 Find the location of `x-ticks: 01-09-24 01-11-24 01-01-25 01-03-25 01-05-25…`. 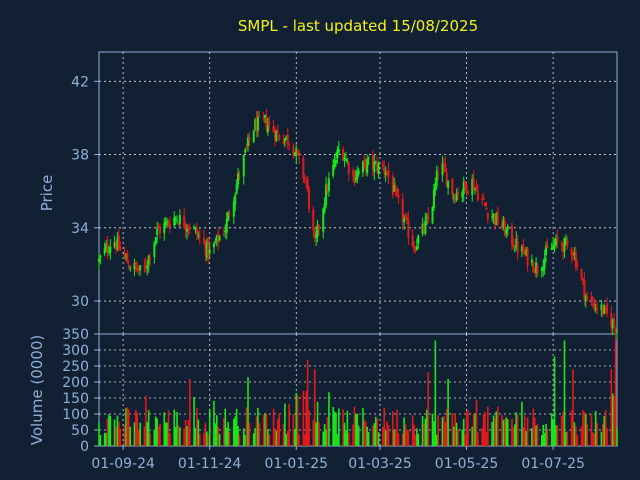

x-ticks: 01-09-24 01-11-24 01-01-25 01-03-25 01-05-25… is located at coordinates (338, 459).